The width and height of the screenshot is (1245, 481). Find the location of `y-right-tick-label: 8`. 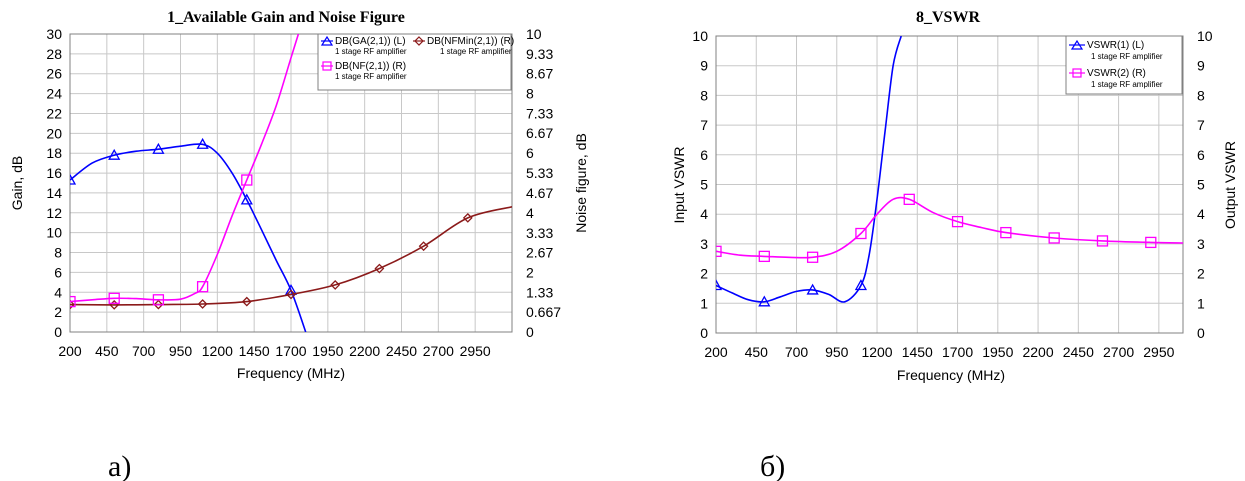

y-right-tick-label: 8 is located at coordinates (530, 94).